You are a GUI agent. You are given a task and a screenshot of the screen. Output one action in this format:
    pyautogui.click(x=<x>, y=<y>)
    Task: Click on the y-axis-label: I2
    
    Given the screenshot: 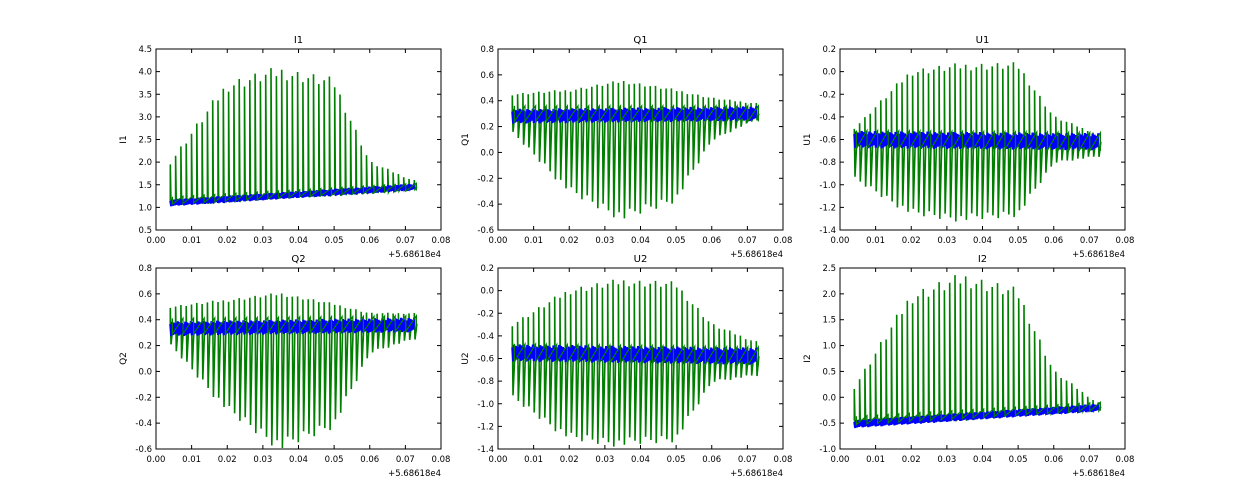 What is the action you would take?
    pyautogui.click(x=808, y=358)
    